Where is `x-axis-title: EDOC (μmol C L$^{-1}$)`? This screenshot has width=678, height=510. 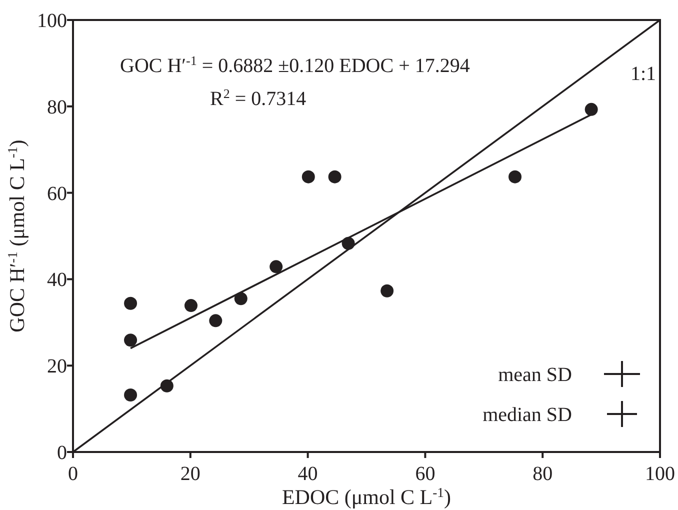 x-axis-title: EDOC (μmol C L$^{-1}$) is located at coordinates (367, 496).